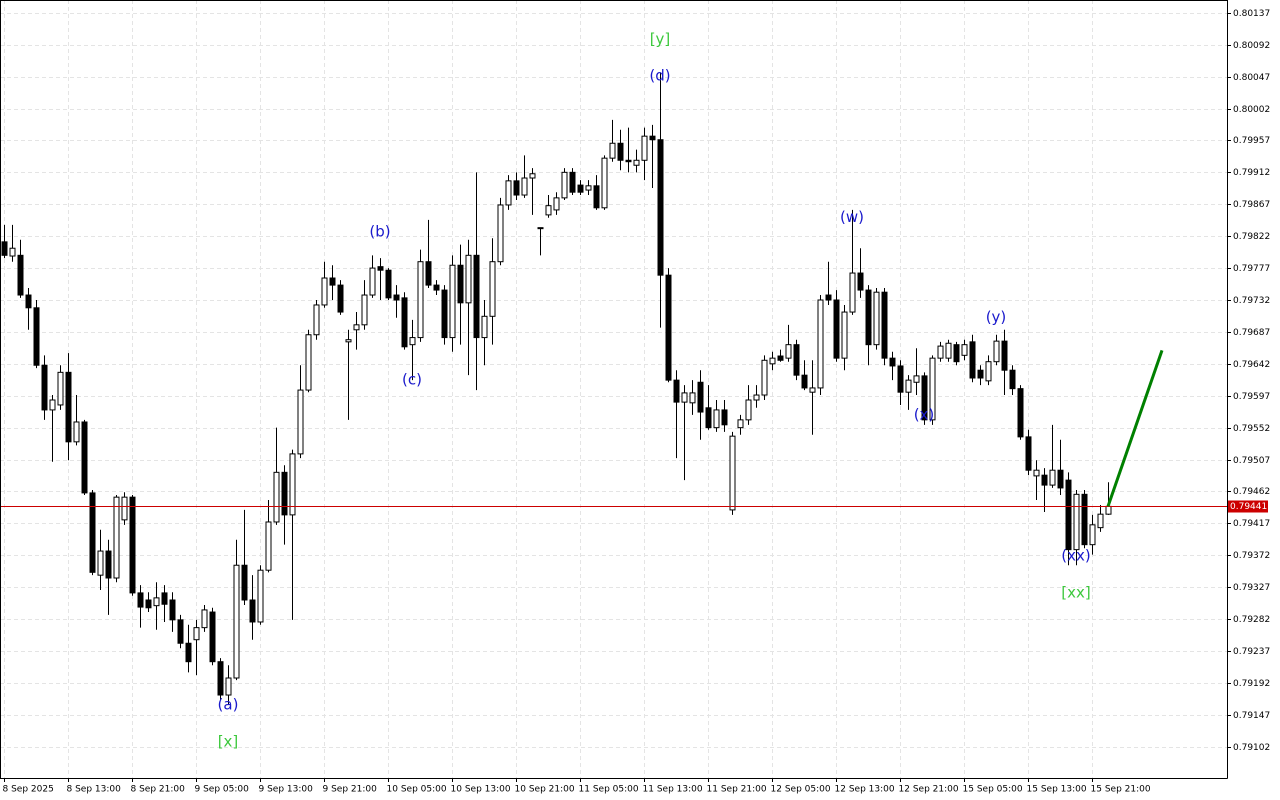  What do you see at coordinates (379, 231) in the screenshot?
I see `wave-label: (b)` at bounding box center [379, 231].